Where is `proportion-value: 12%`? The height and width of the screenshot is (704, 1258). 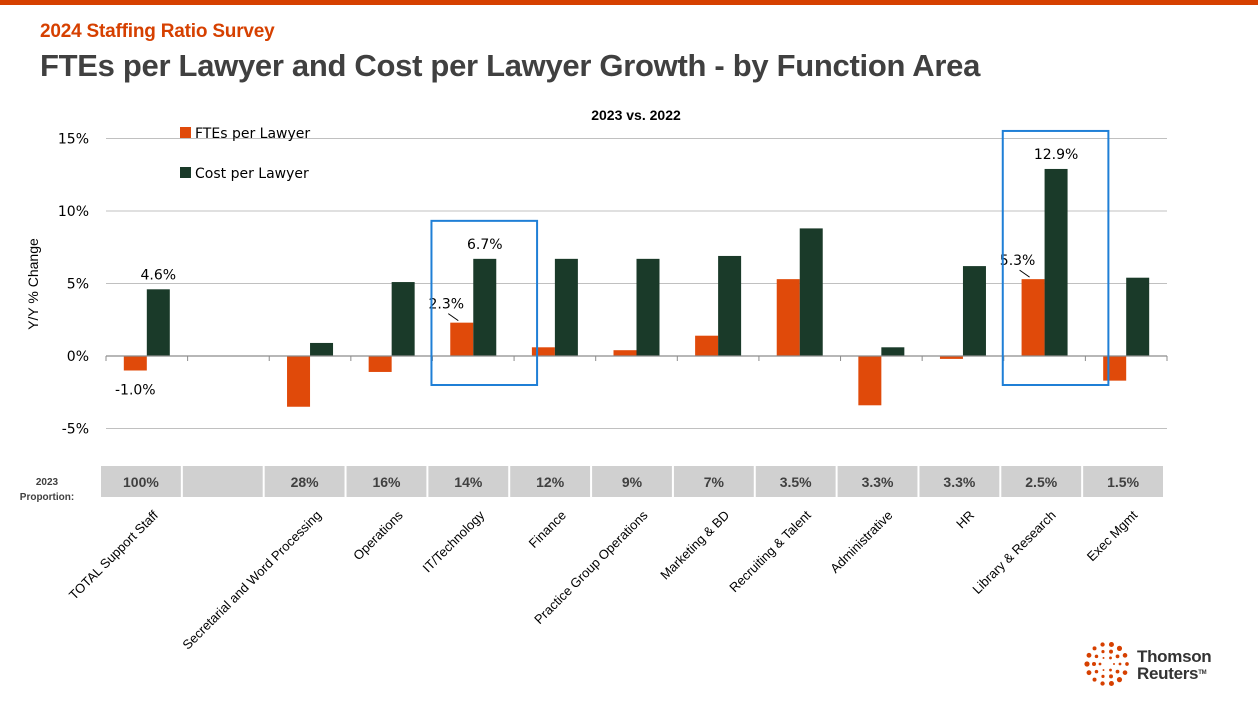
proportion-value: 12% is located at coordinates (550, 482).